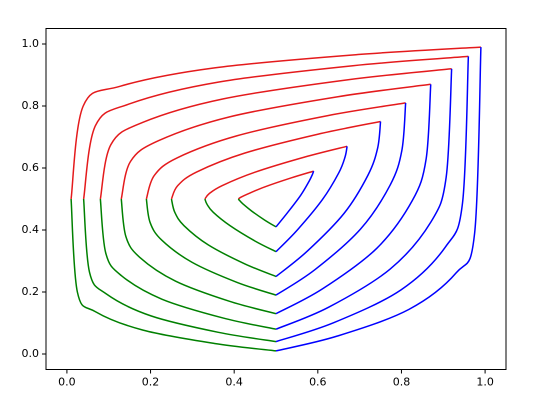 This screenshot has height=408, width=540. Describe the element at coordinates (402, 382) in the screenshot. I see `x-tick-label: 0.8` at that location.